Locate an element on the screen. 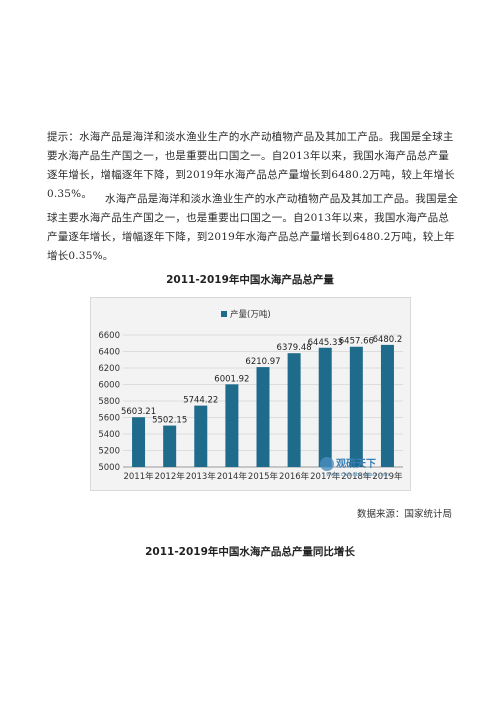  x-tick-label: 2018年 is located at coordinates (356, 476).